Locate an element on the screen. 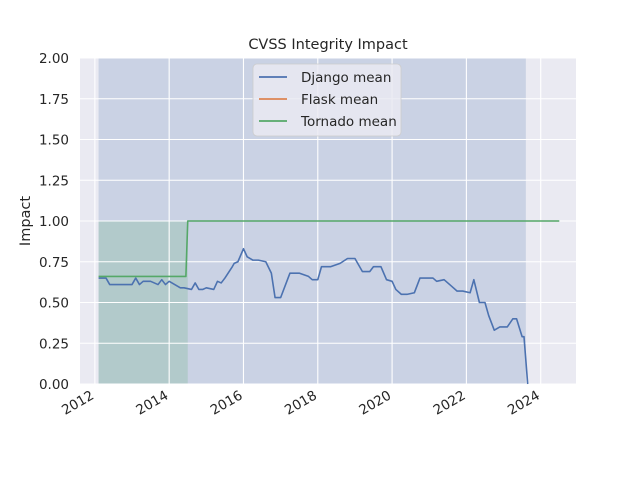 This screenshot has height=480, width=640. legend-label-2: Tornado mean is located at coordinates (348, 122).